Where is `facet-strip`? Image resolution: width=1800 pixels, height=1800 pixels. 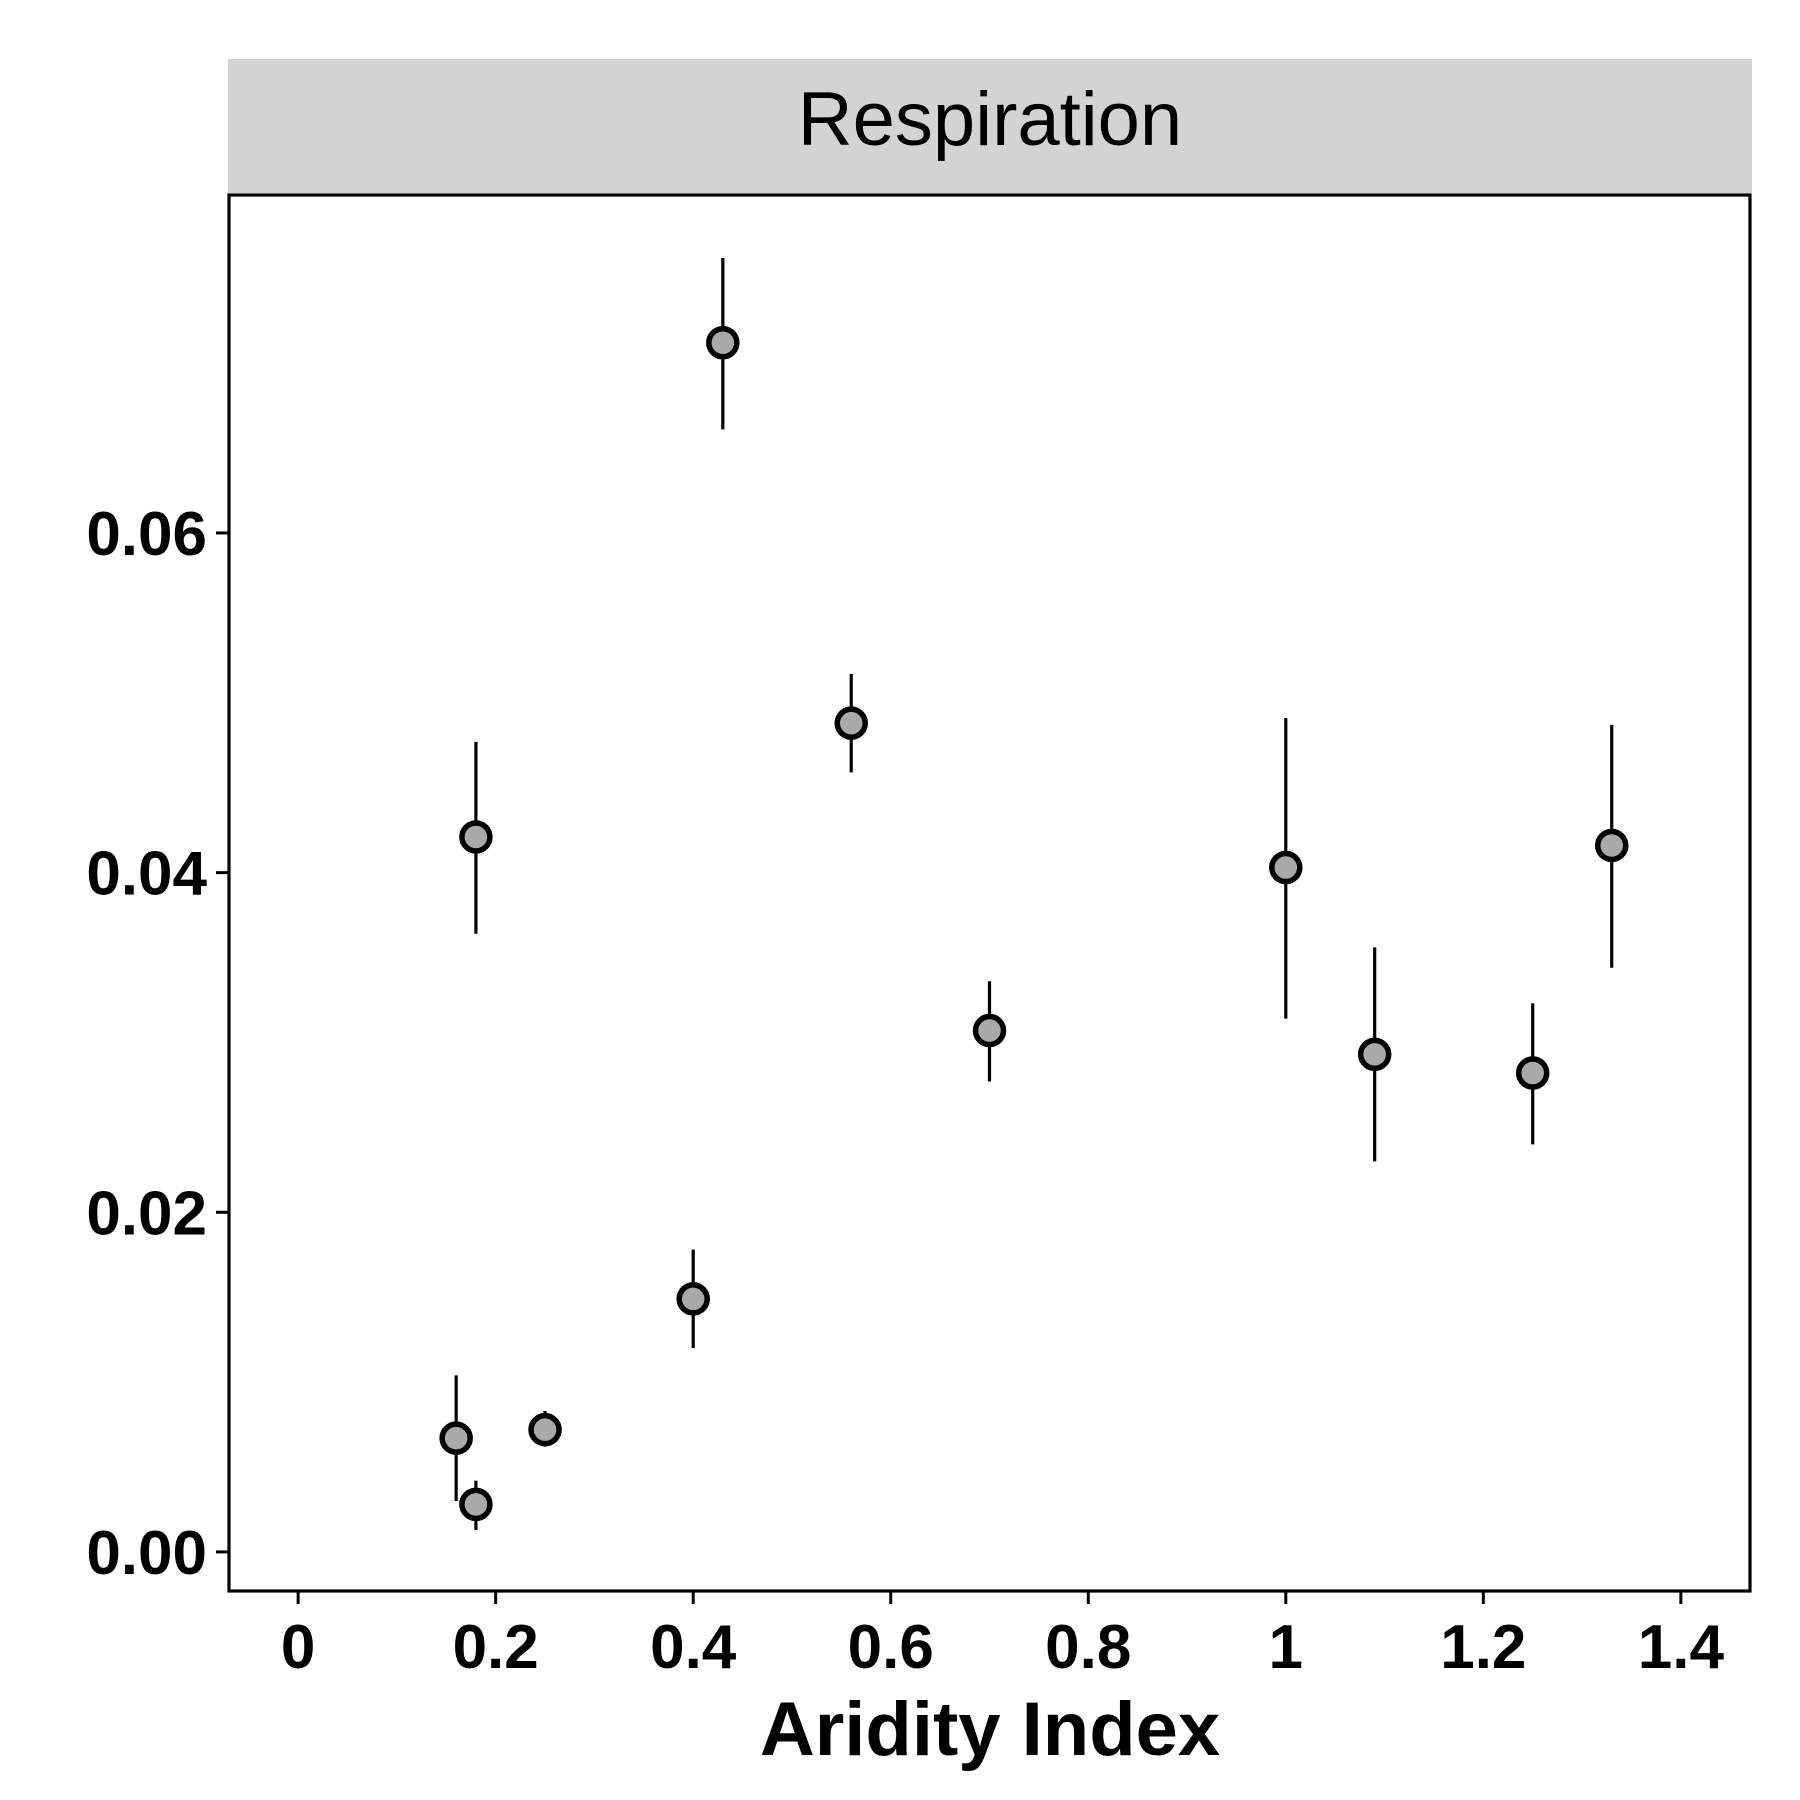 facet-strip is located at coordinates (990, 126).